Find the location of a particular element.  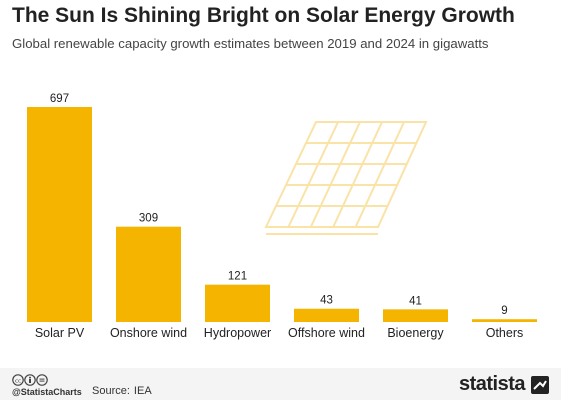

svg-text: cc is located at coordinates (18, 381).